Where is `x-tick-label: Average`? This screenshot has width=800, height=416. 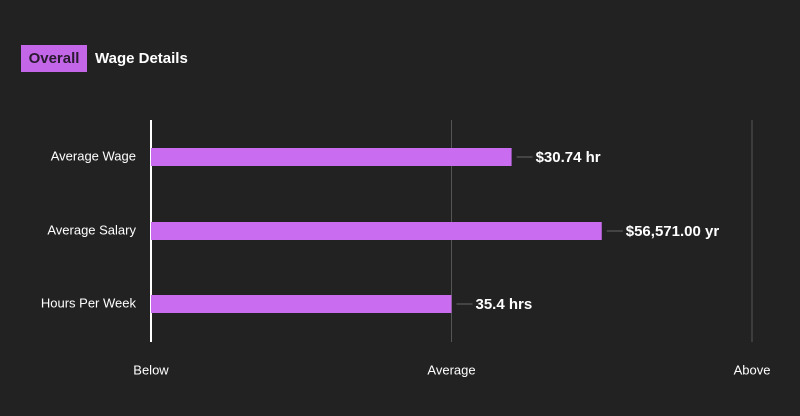
x-tick-label: Average is located at coordinates (451, 369).